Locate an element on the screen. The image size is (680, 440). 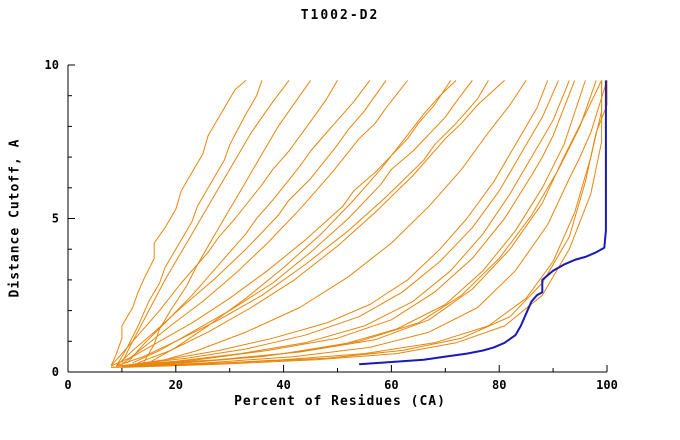
x-tick-label-60: 60 is located at coordinates (391, 385).